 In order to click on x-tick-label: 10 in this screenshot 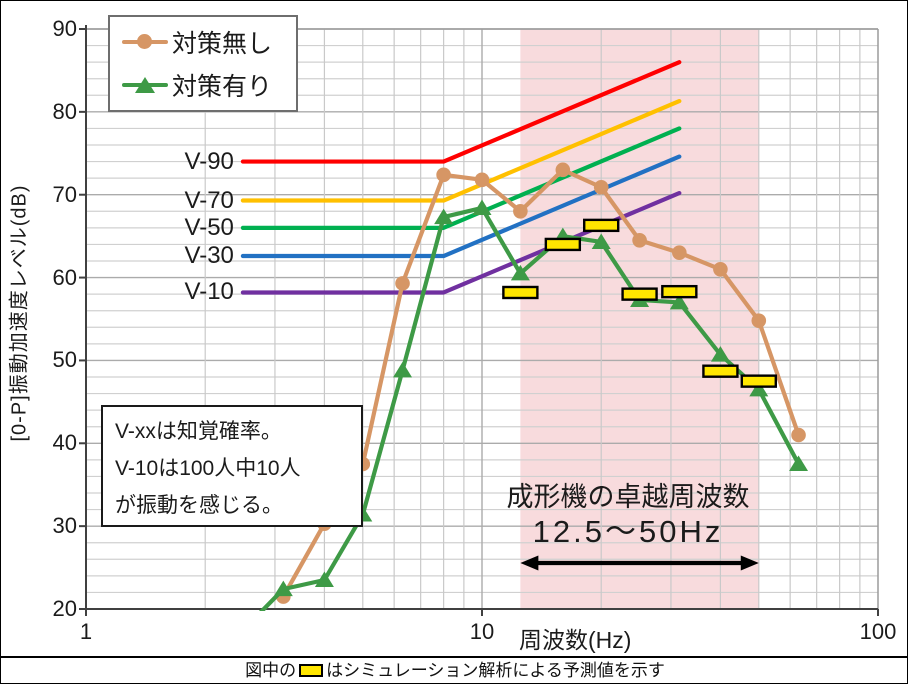, I will do `click(482, 631)`.